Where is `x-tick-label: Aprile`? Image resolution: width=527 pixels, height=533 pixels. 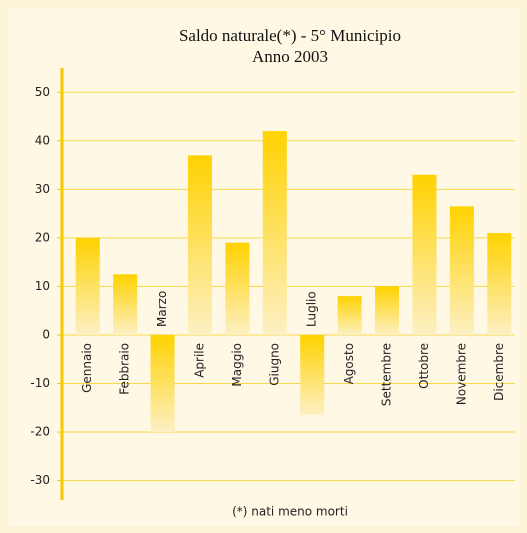
x-tick-label: Aprile is located at coordinates (199, 360).